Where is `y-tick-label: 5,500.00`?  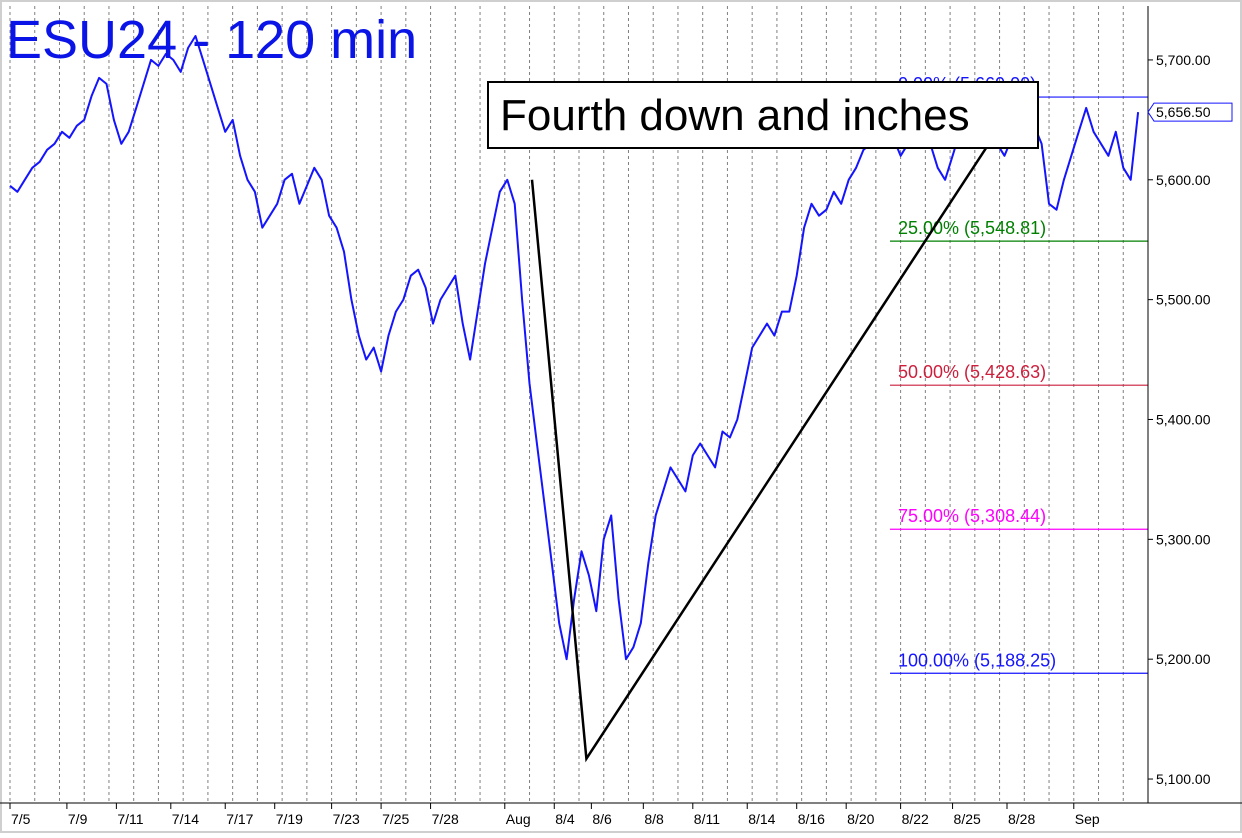
y-tick-label: 5,500.00 is located at coordinates (1183, 300).